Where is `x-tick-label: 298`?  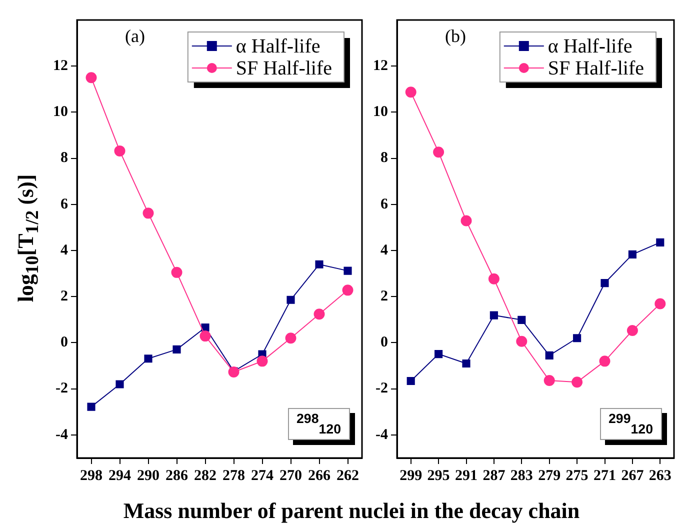 x-tick-label: 298 is located at coordinates (91, 476).